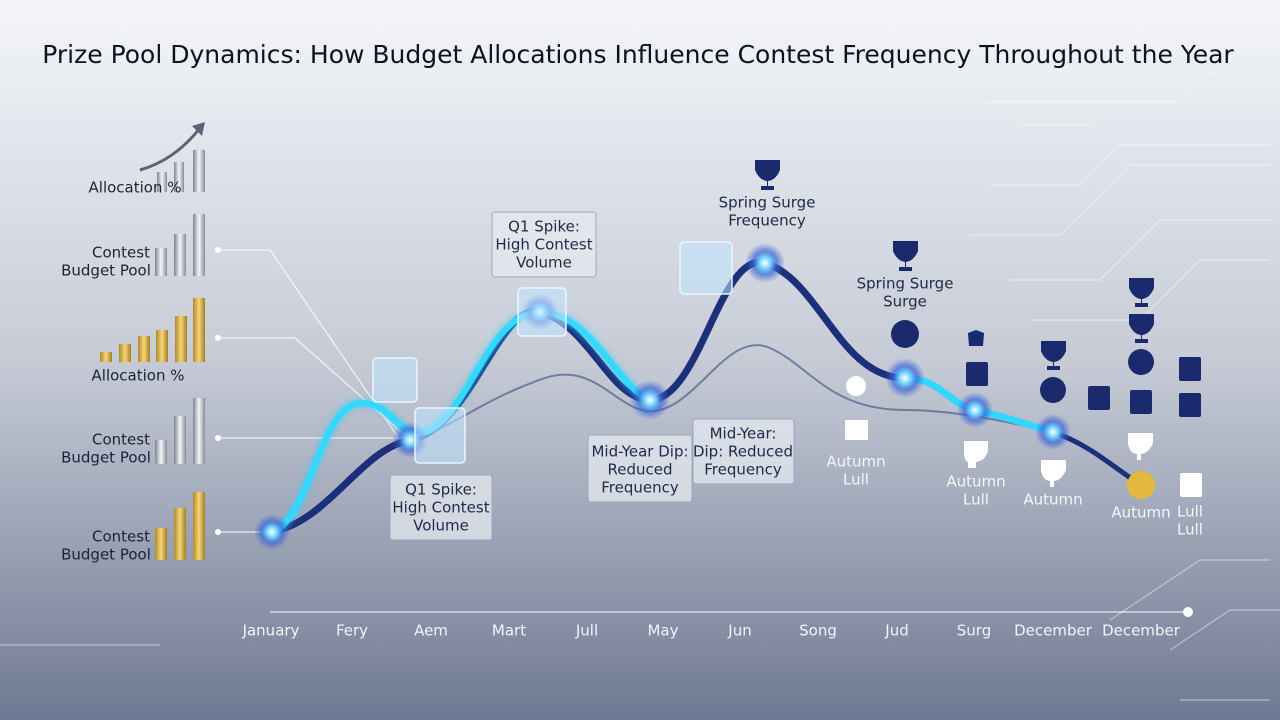 The width and height of the screenshot is (1280, 720). I want to click on x-tick-label: Jun, so click(739, 631).